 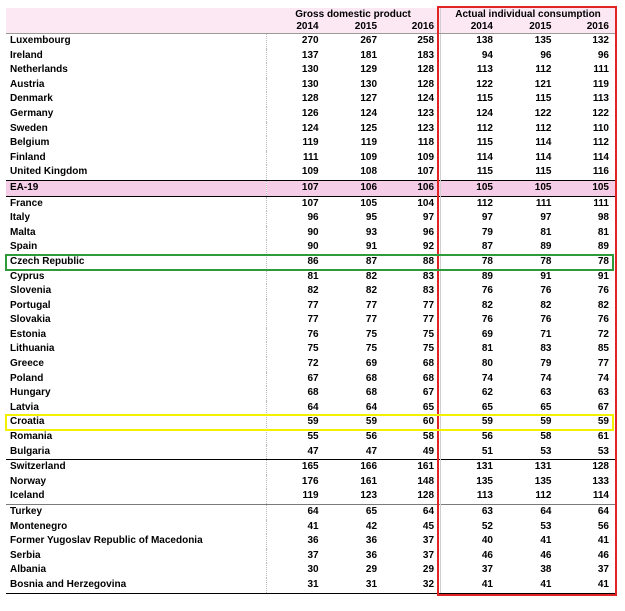 What do you see at coordinates (546, 437) in the screenshot?
I see `aic-value-cell: 58` at bounding box center [546, 437].